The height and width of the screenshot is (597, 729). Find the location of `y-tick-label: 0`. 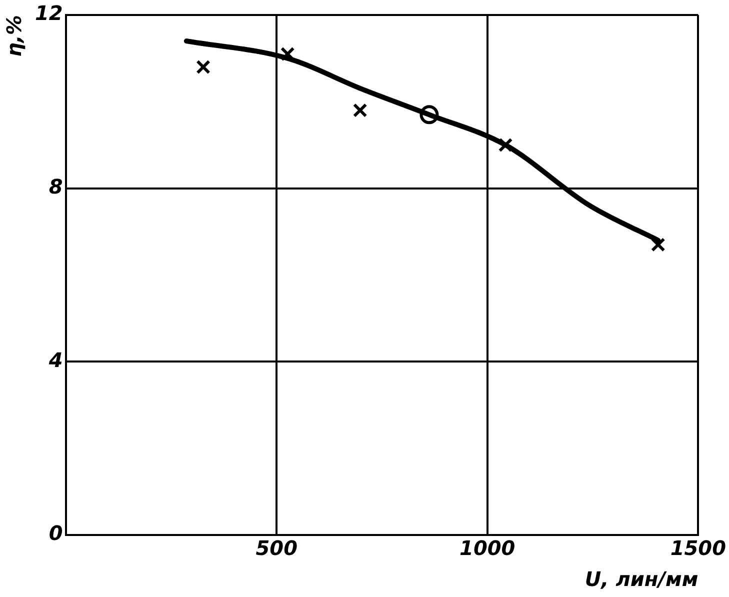

y-tick-label: 0 is located at coordinates (55, 533).